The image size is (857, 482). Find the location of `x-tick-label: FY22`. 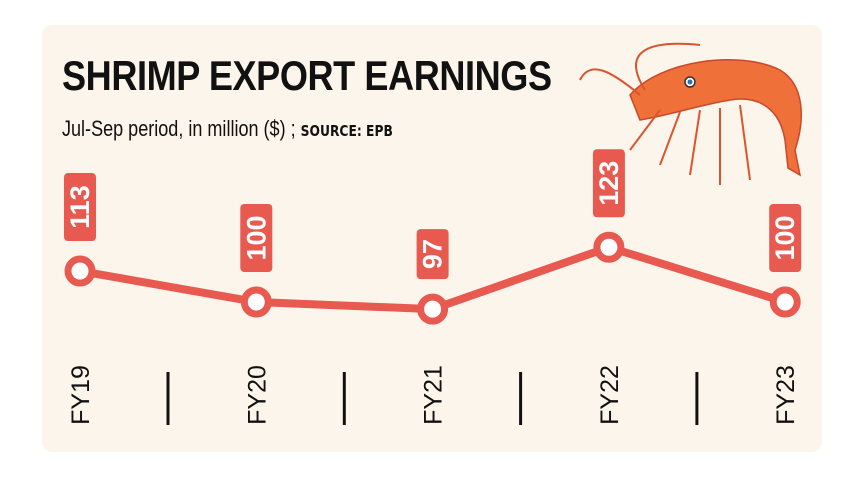

x-tick-label: FY22 is located at coordinates (610, 395).